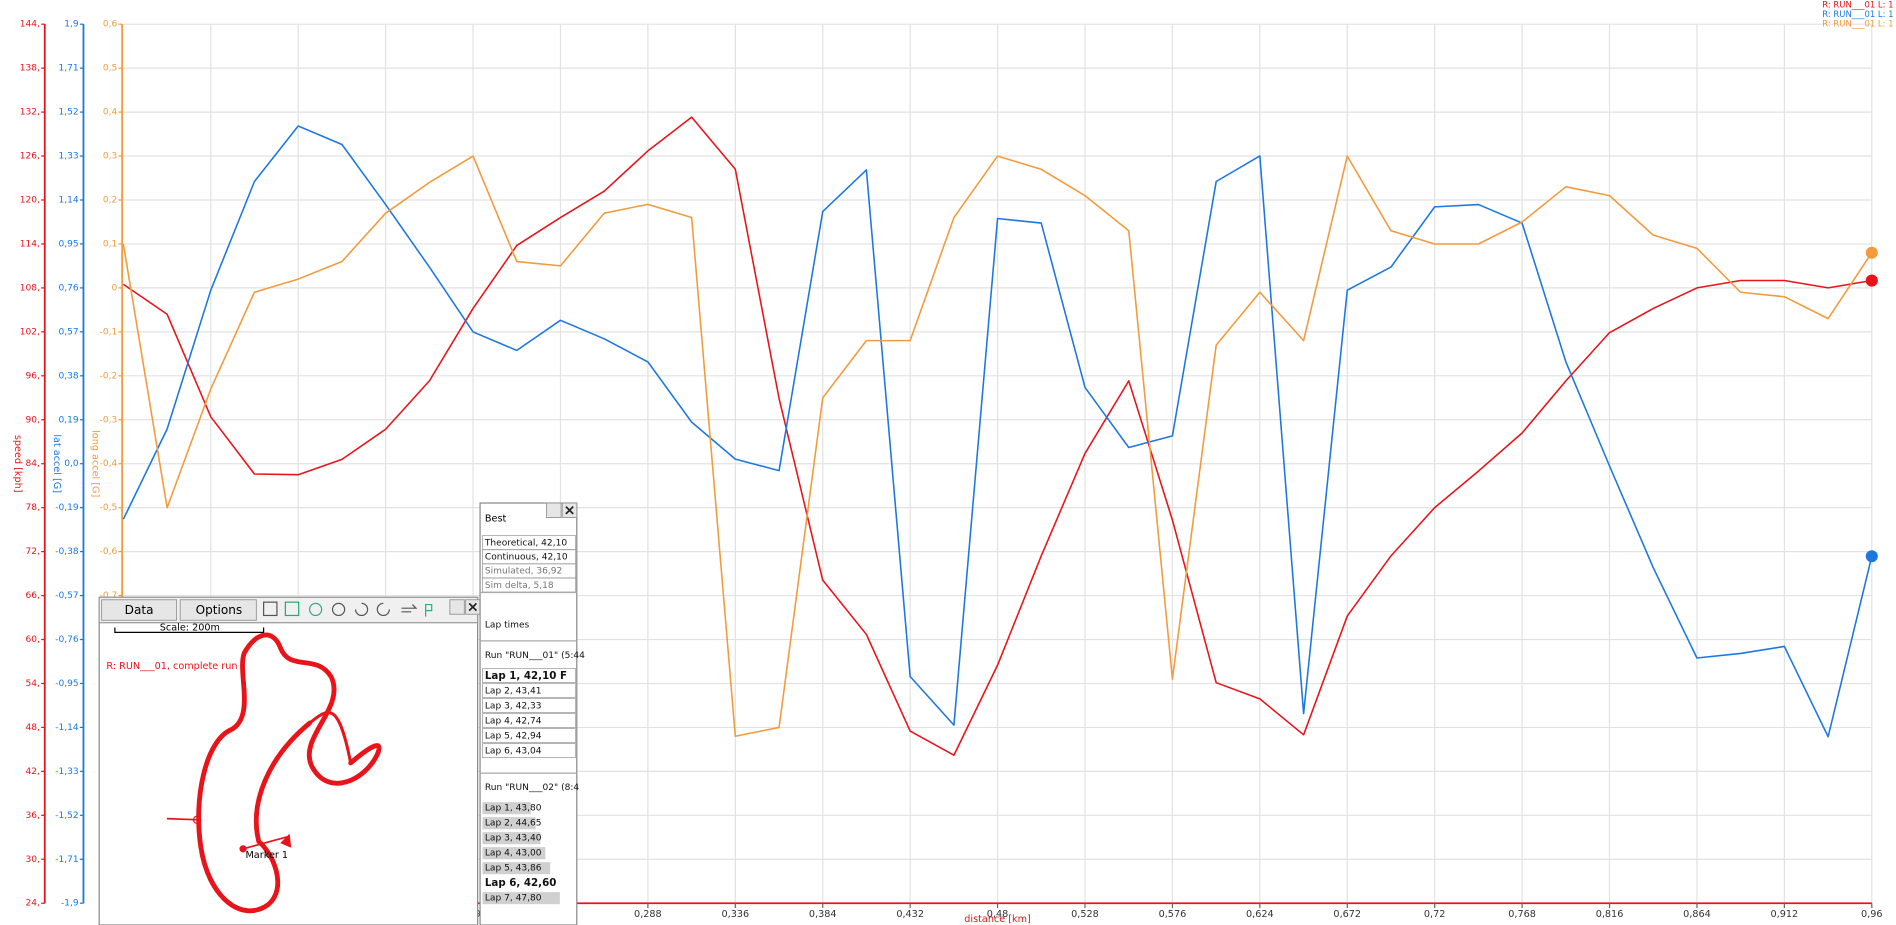 The image size is (1896, 925). I want to click on tab-options, so click(218, 610).